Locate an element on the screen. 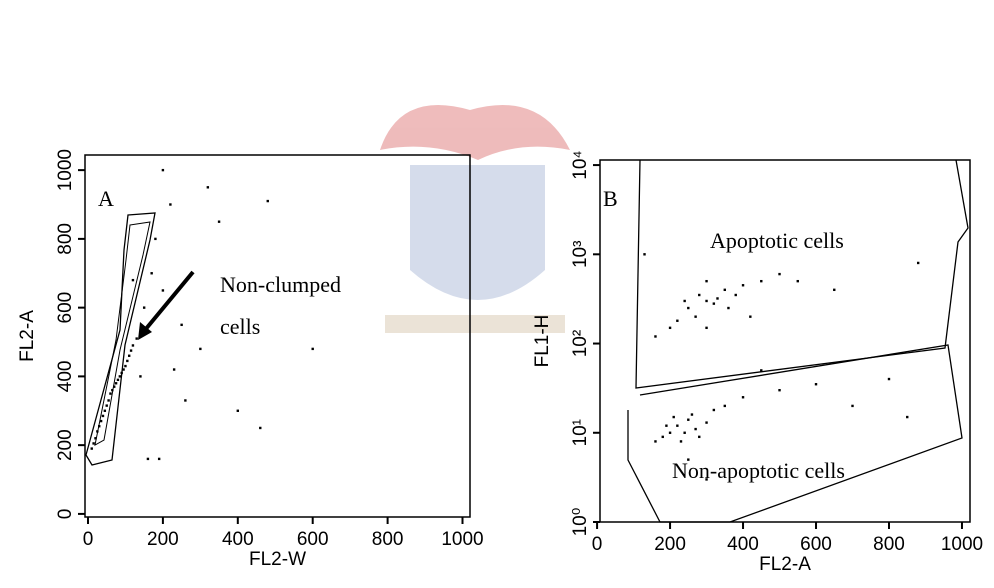 The image size is (994, 588). y-tick-label: 10⁰ is located at coordinates (580, 522).